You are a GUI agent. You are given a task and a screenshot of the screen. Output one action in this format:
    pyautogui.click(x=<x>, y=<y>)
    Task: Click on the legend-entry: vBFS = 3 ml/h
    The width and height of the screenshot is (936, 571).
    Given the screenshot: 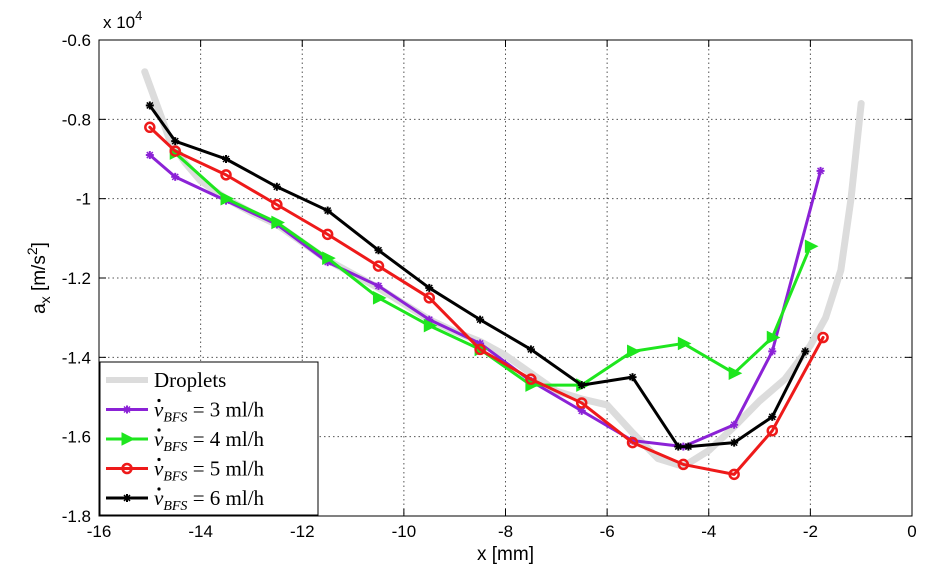 What is the action you would take?
    pyautogui.click(x=185, y=412)
    